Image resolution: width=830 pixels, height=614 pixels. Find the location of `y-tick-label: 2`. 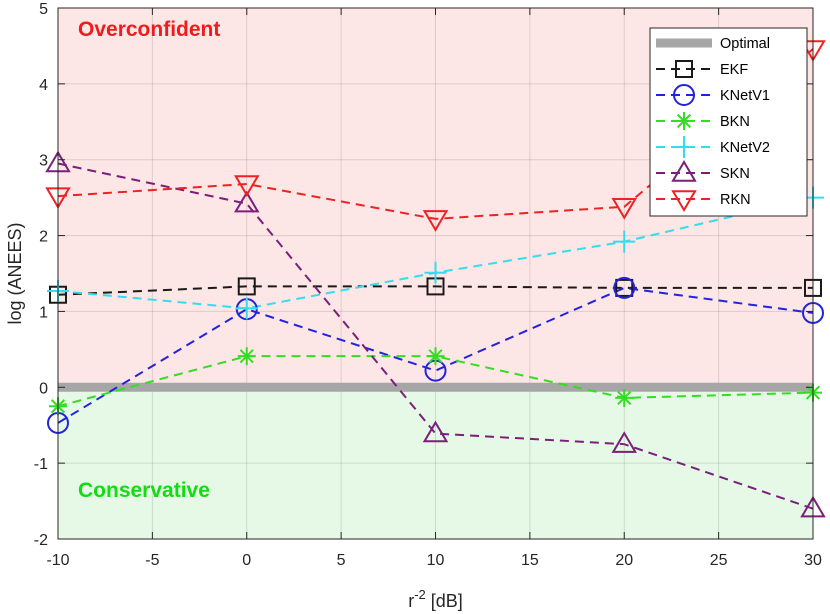

y-tick-label: 2 is located at coordinates (43, 237).